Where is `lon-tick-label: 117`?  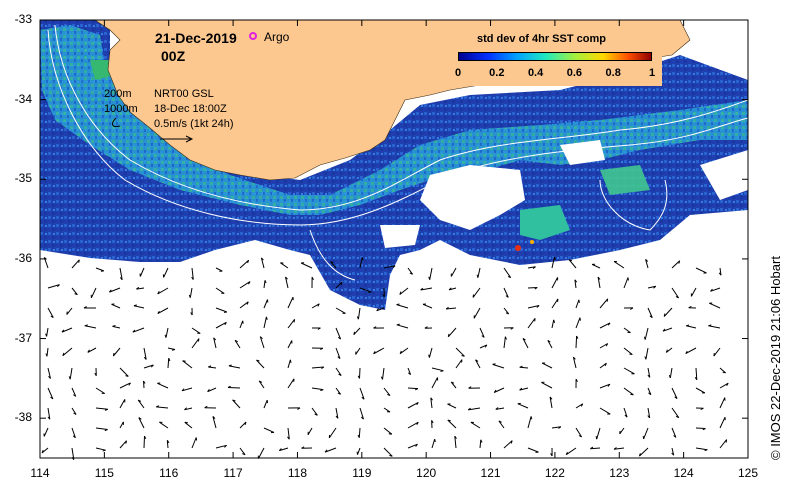 lon-tick-label: 117 is located at coordinates (233, 473).